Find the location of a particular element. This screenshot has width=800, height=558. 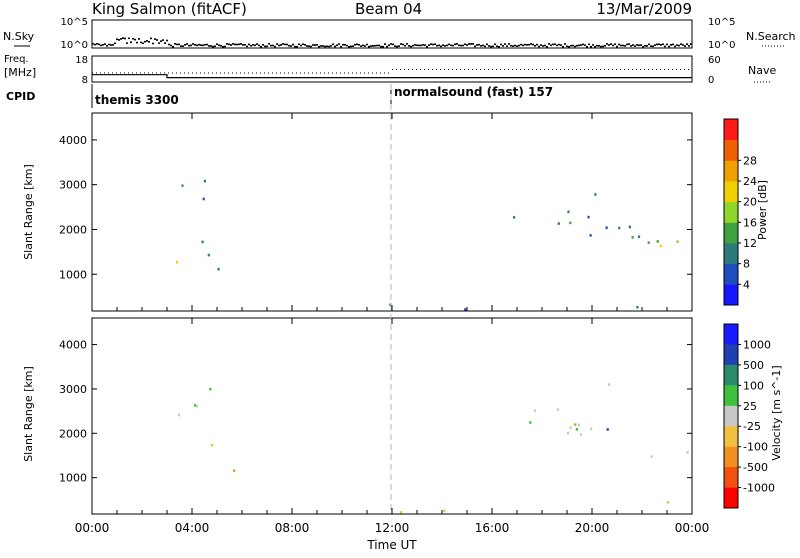

colorbar-tick-label: 20 is located at coordinates (750, 202).